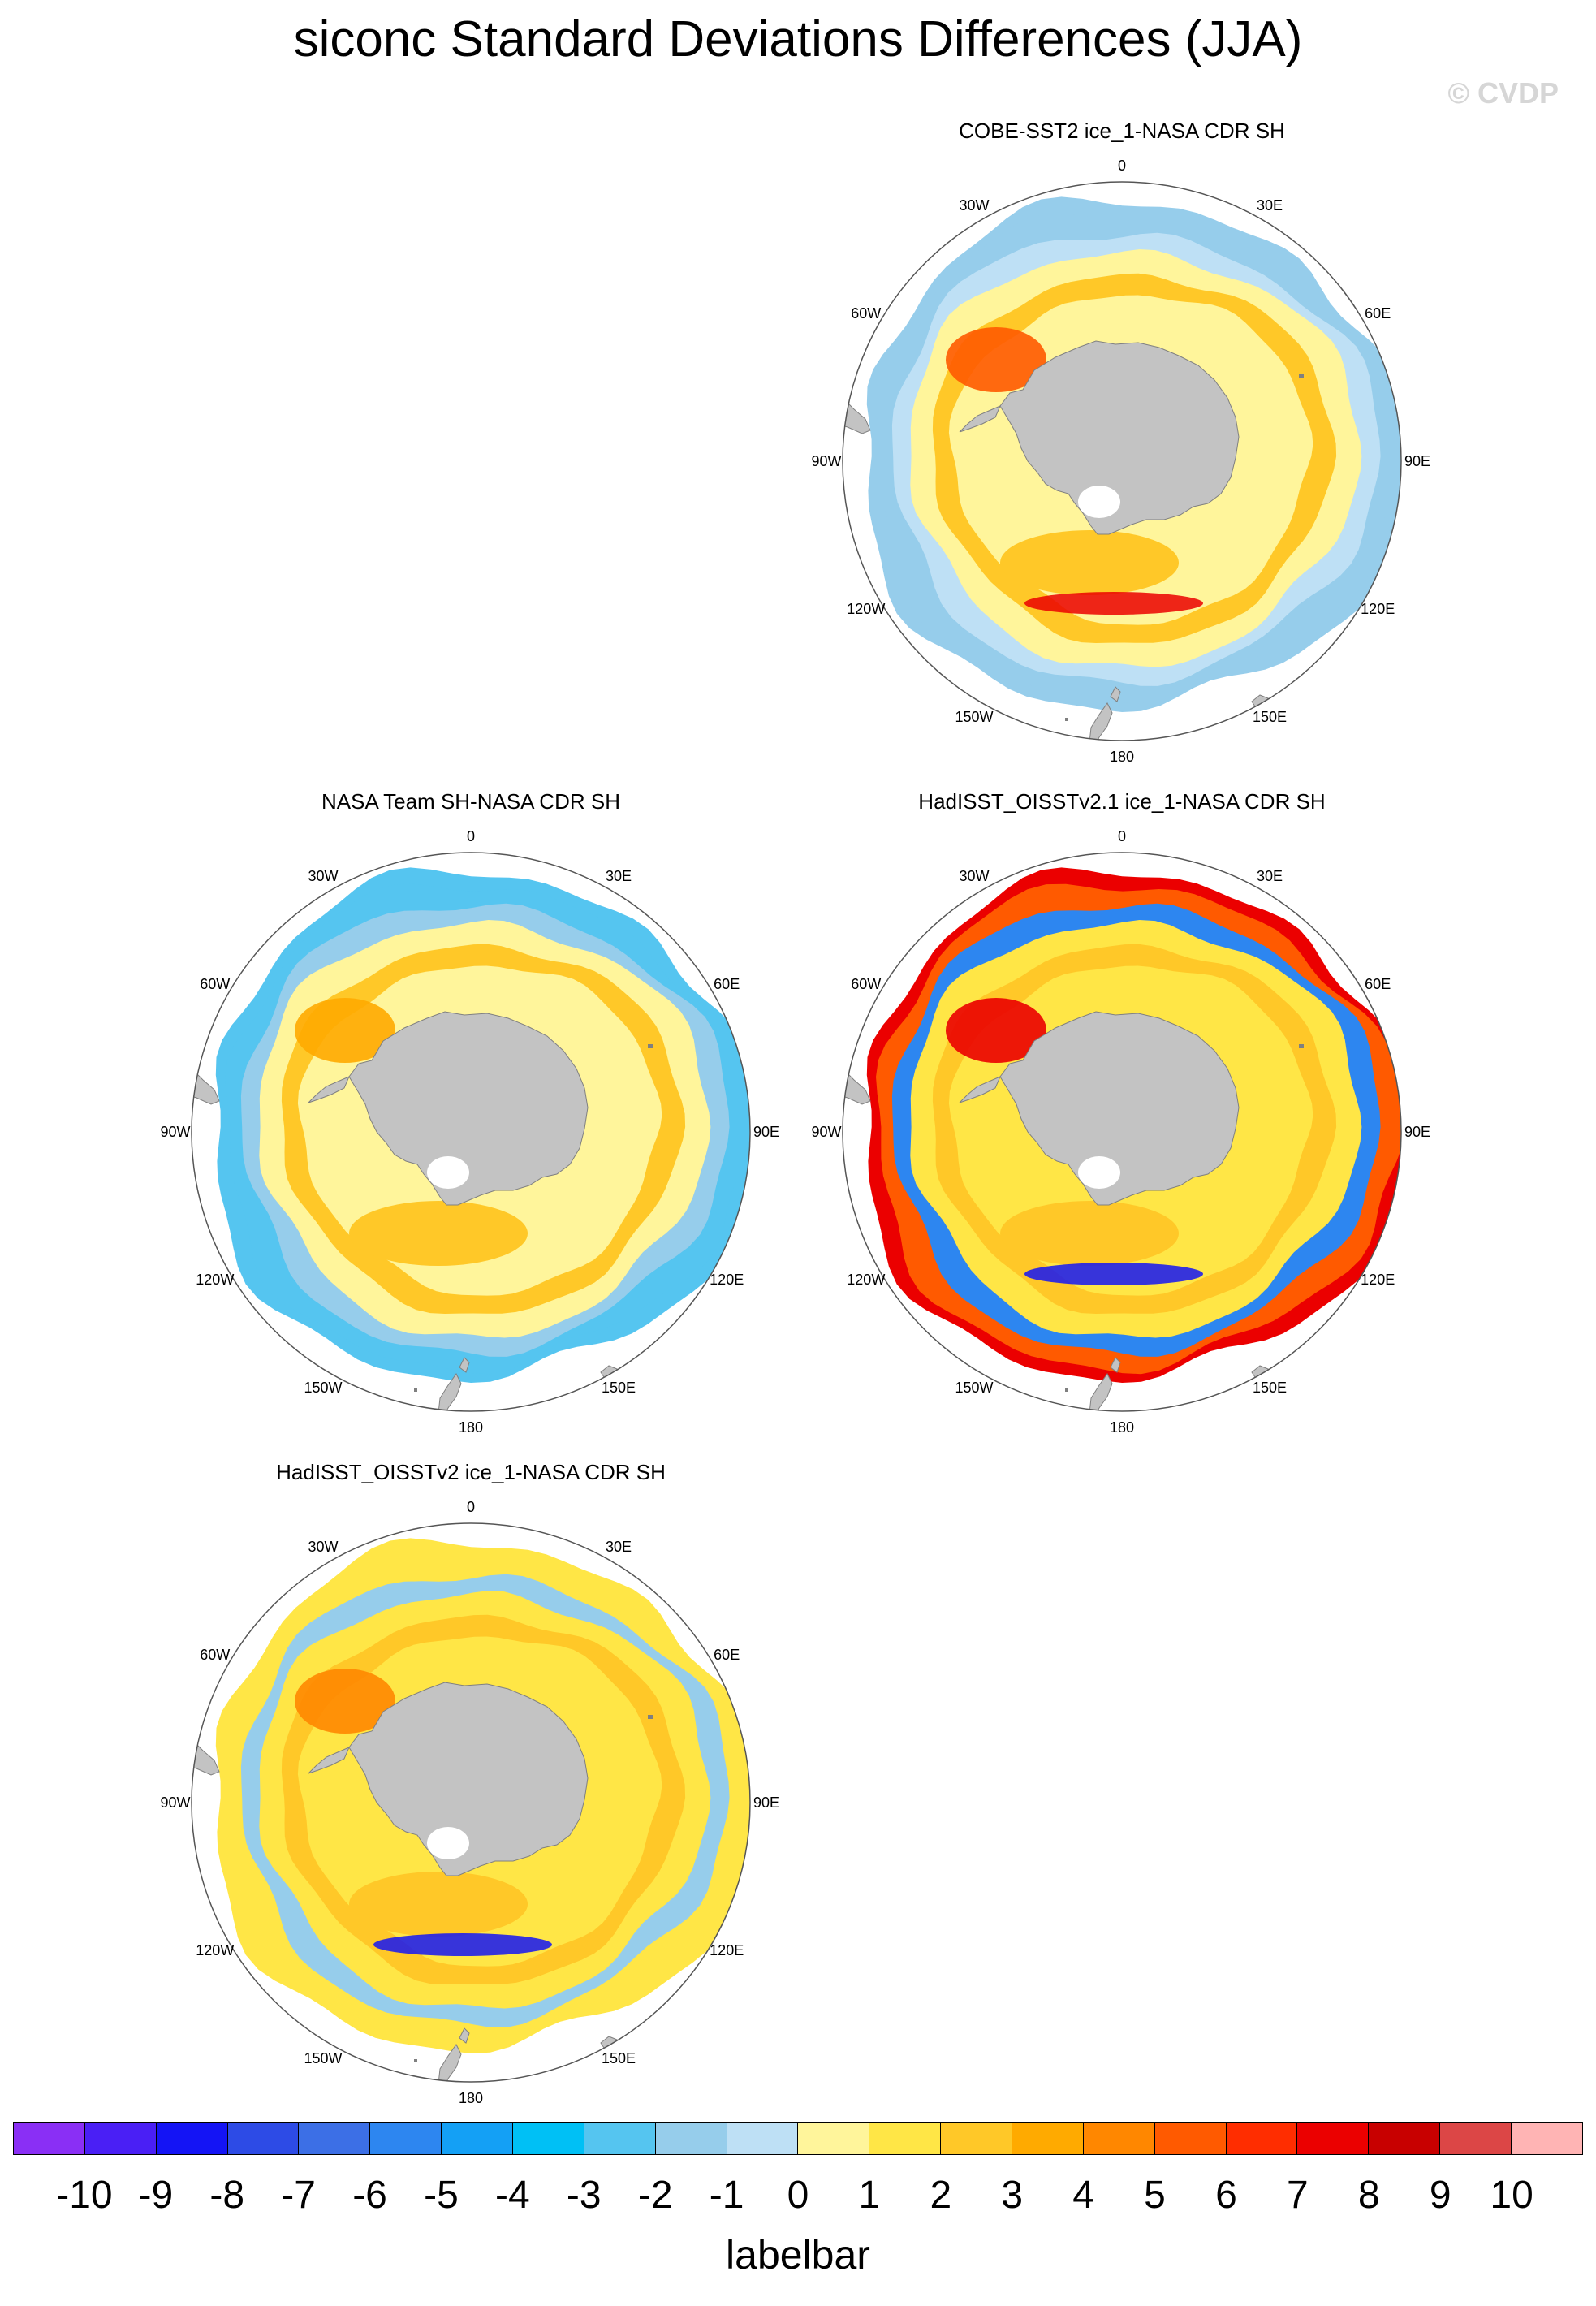  I want to click on labelbar-tick: -2, so click(655, 2195).